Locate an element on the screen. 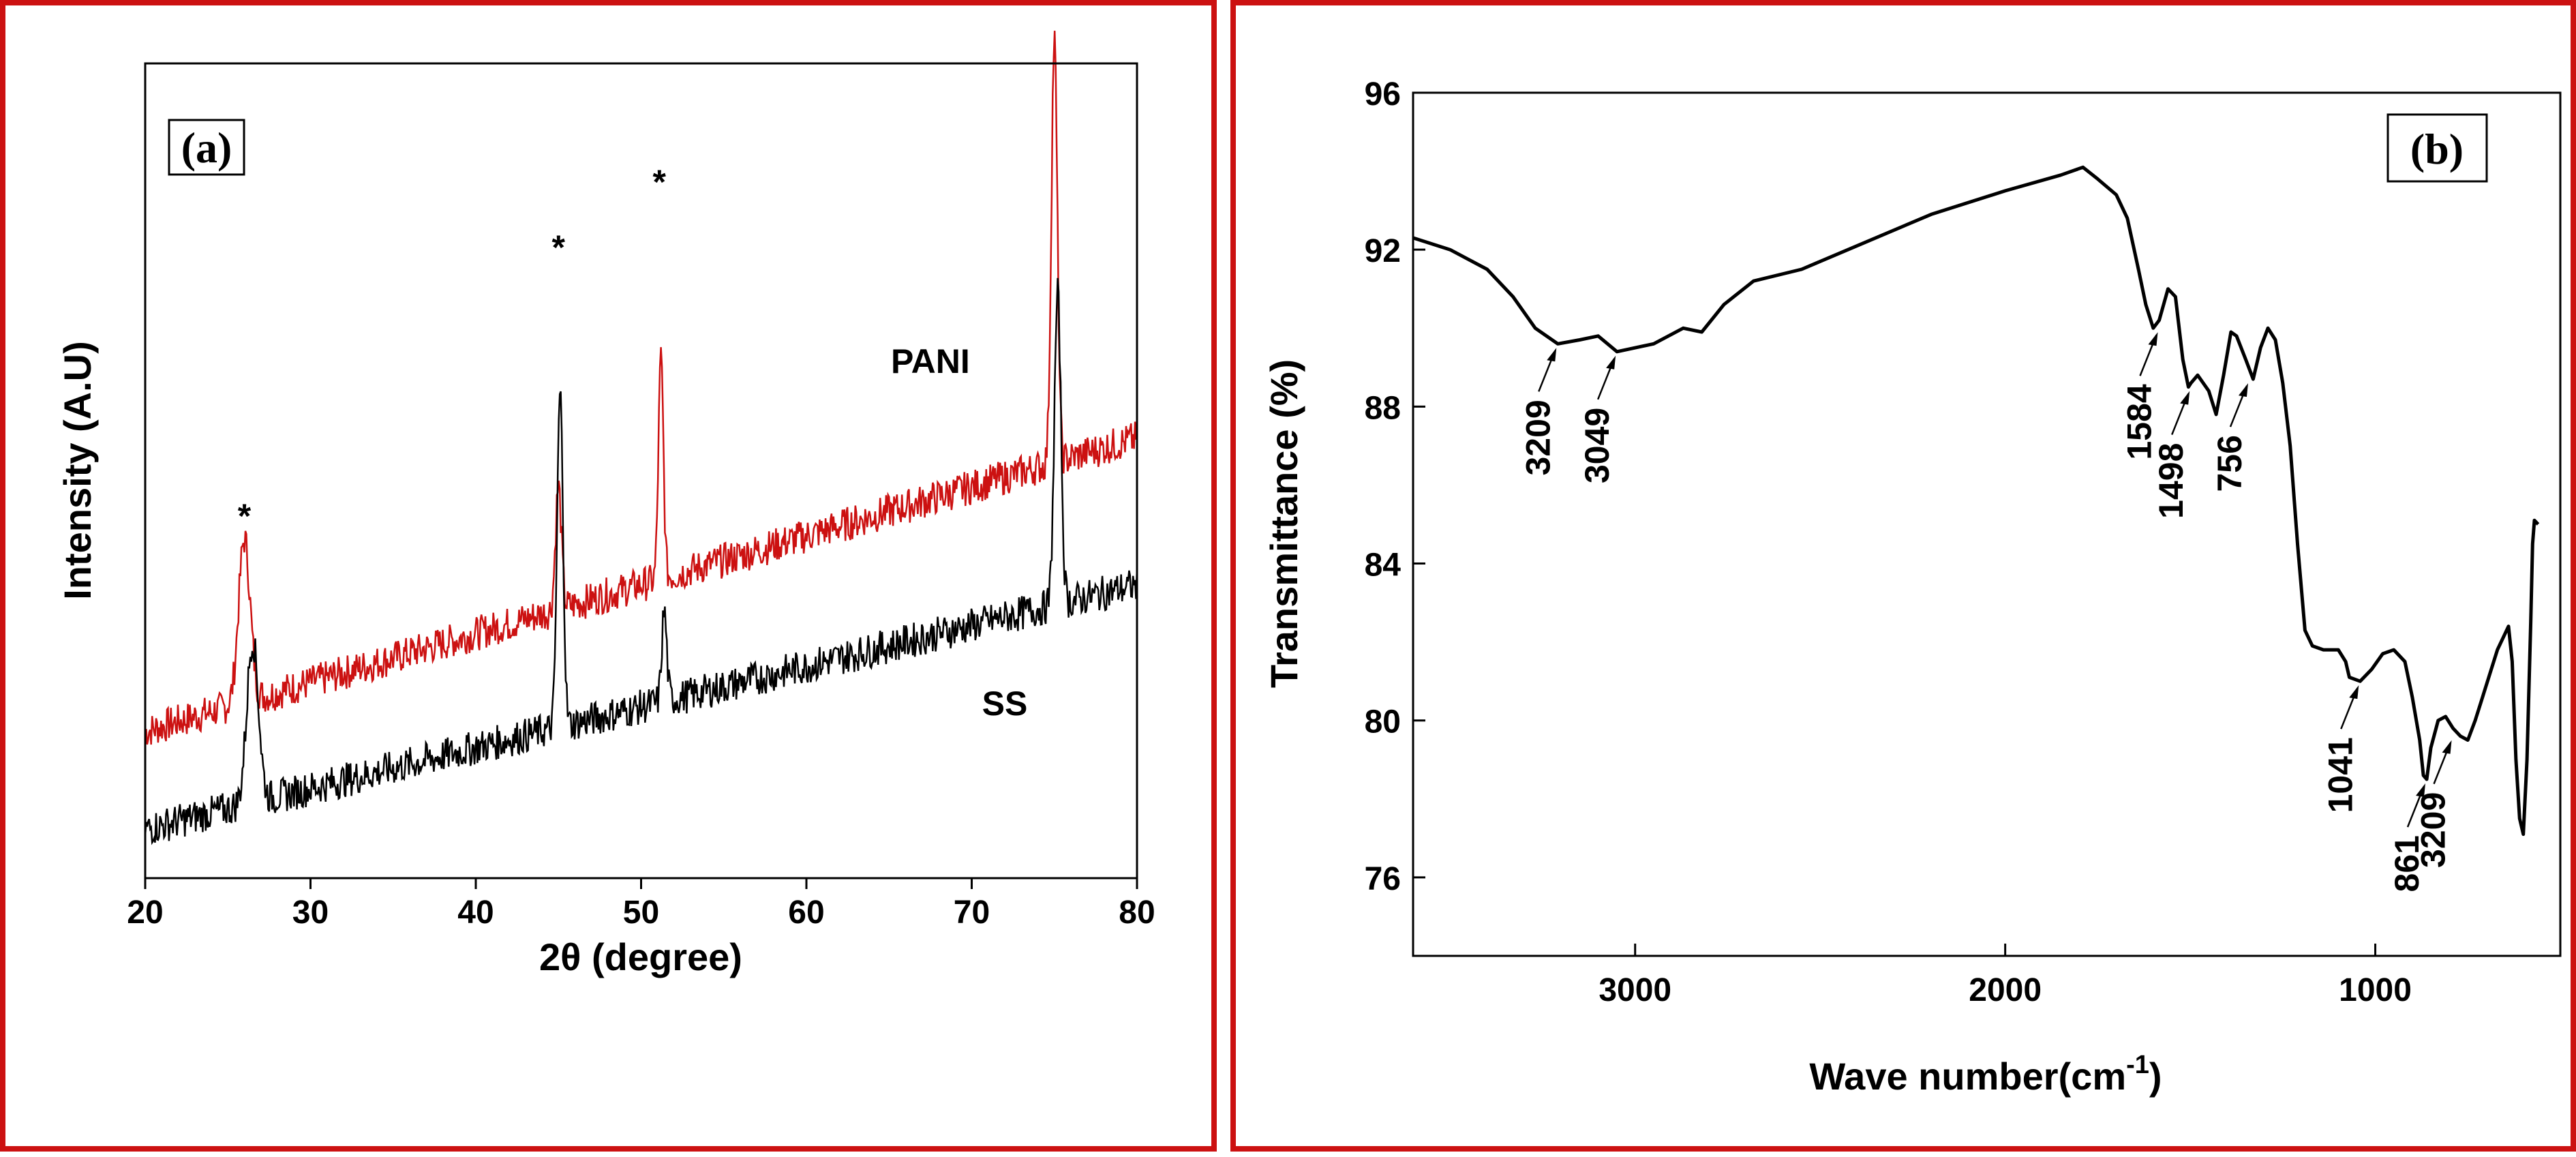 This screenshot has height=1157, width=2576. chart-b-y-axis-title: Transmittance (%) is located at coordinates (1283, 523).